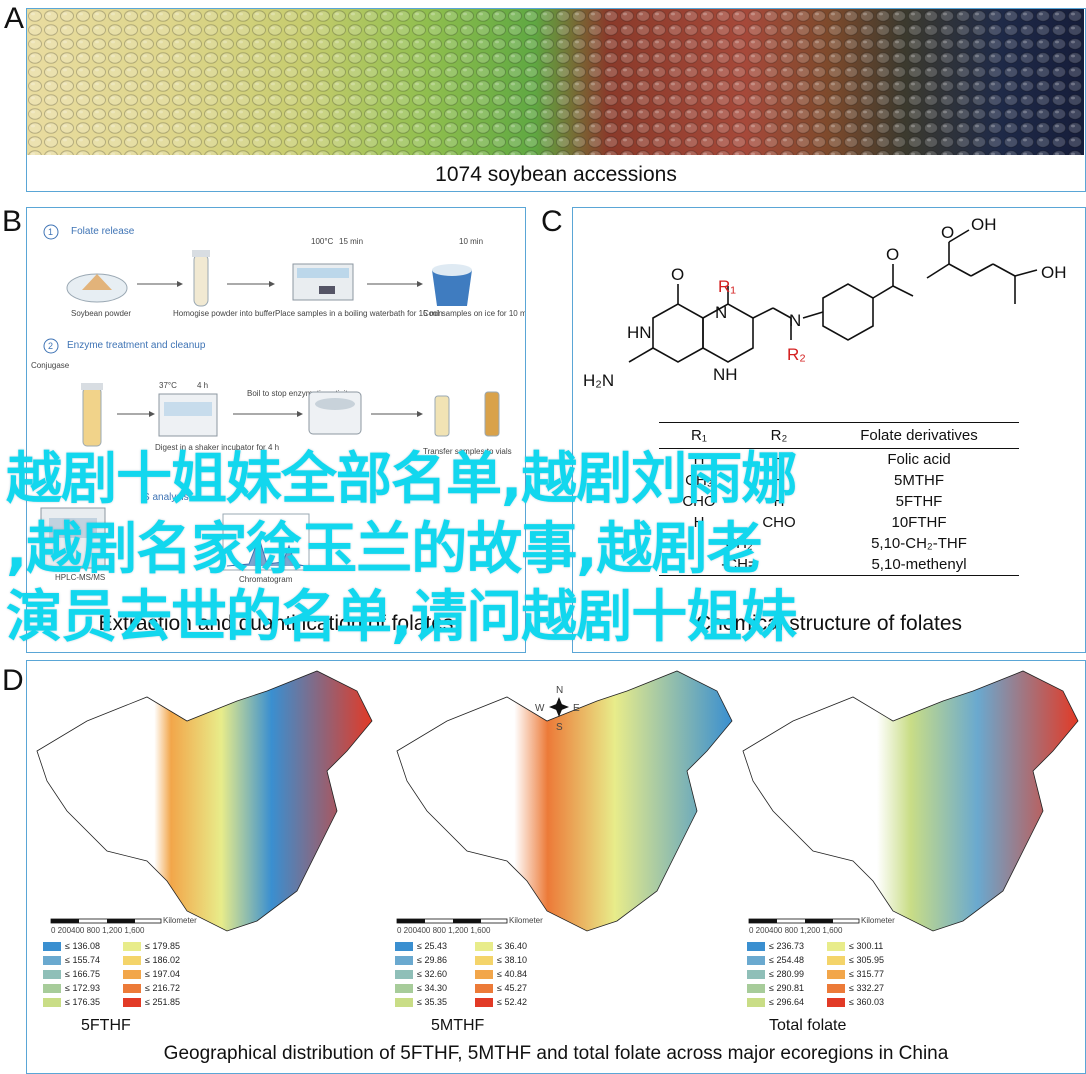  Describe the element at coordinates (471, 241) in the screenshot. I see `step1-time2: 10 min` at that location.